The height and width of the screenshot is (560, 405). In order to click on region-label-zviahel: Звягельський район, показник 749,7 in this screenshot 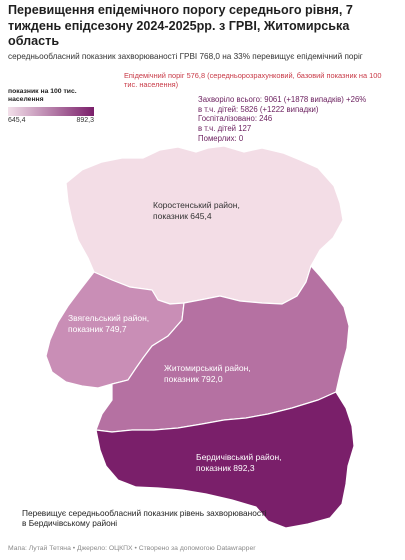, I will do `click(109, 323)`.